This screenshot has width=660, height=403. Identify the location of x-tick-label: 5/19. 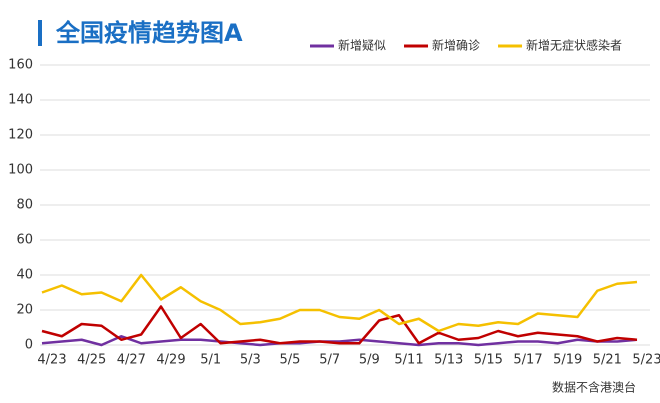
(567, 360).